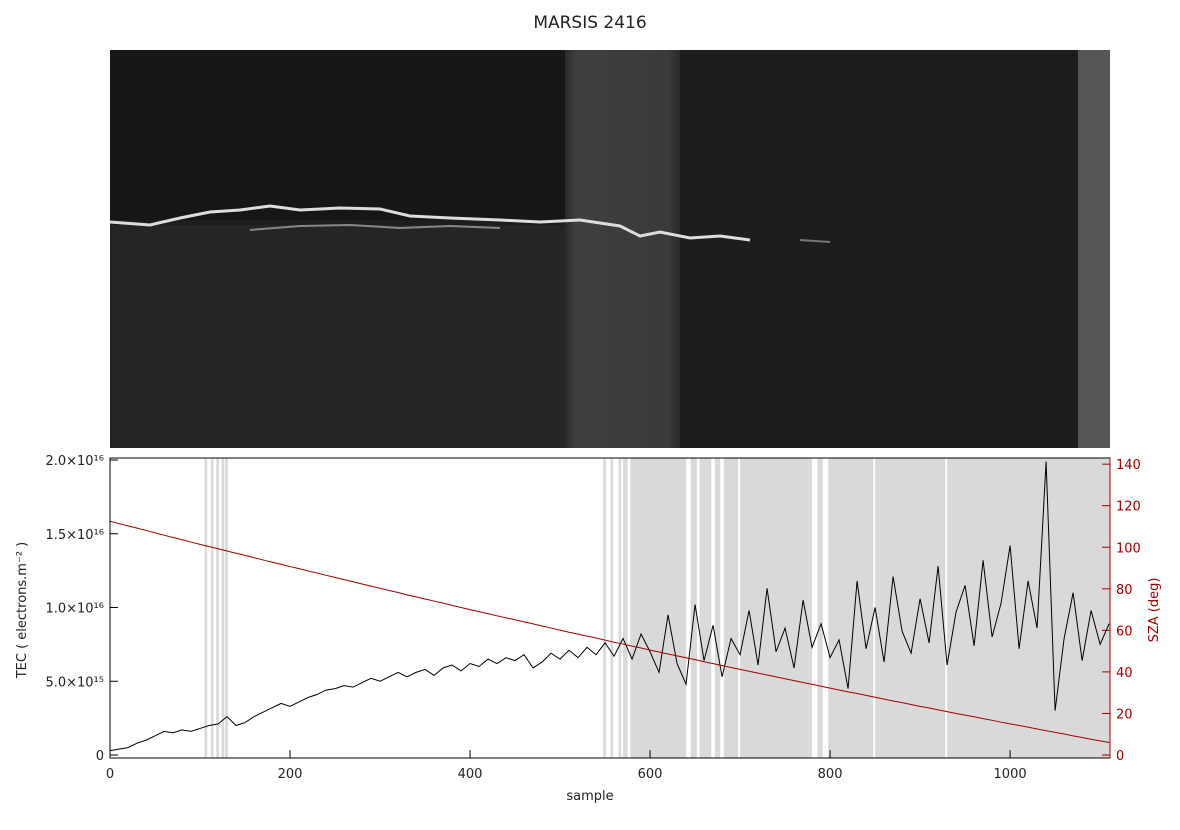 The image size is (1180, 830). I want to click on y2-tick-label: 40, so click(1124, 673).